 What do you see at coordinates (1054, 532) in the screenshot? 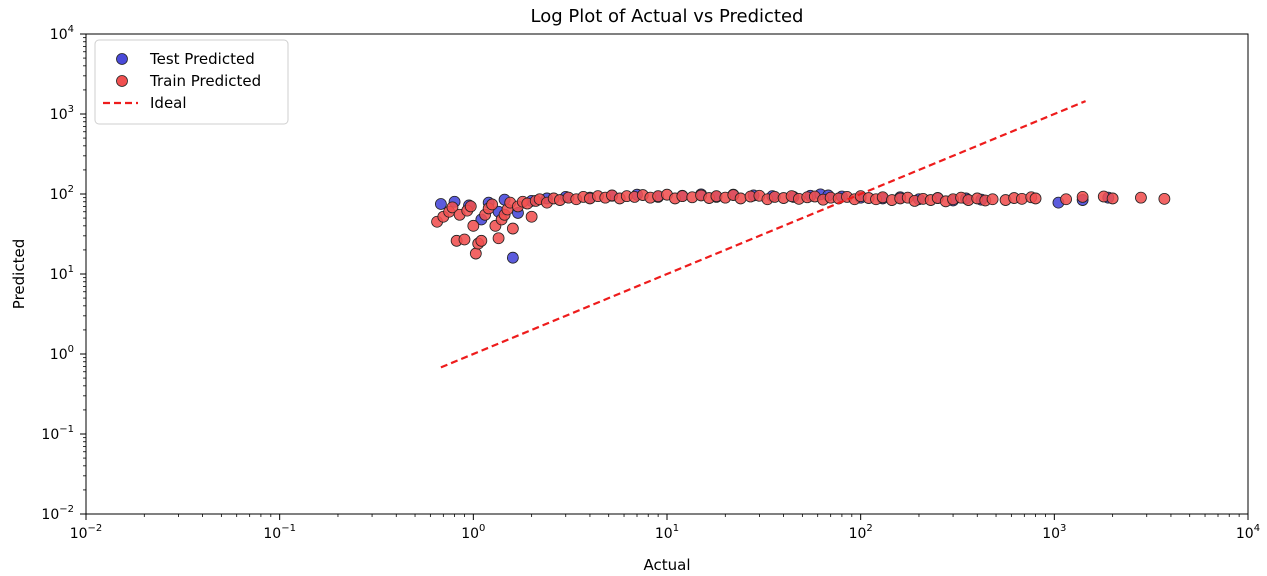
I see `x-tick-label: 10³` at bounding box center [1054, 532].